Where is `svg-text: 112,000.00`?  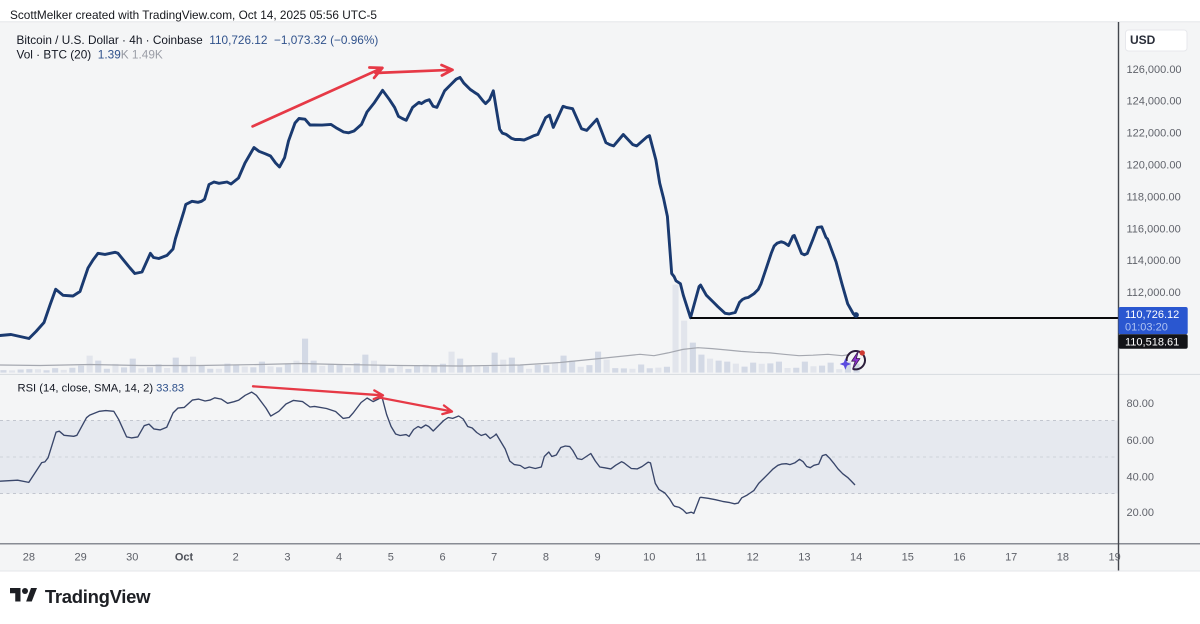 svg-text: 112,000.00 is located at coordinates (1154, 293).